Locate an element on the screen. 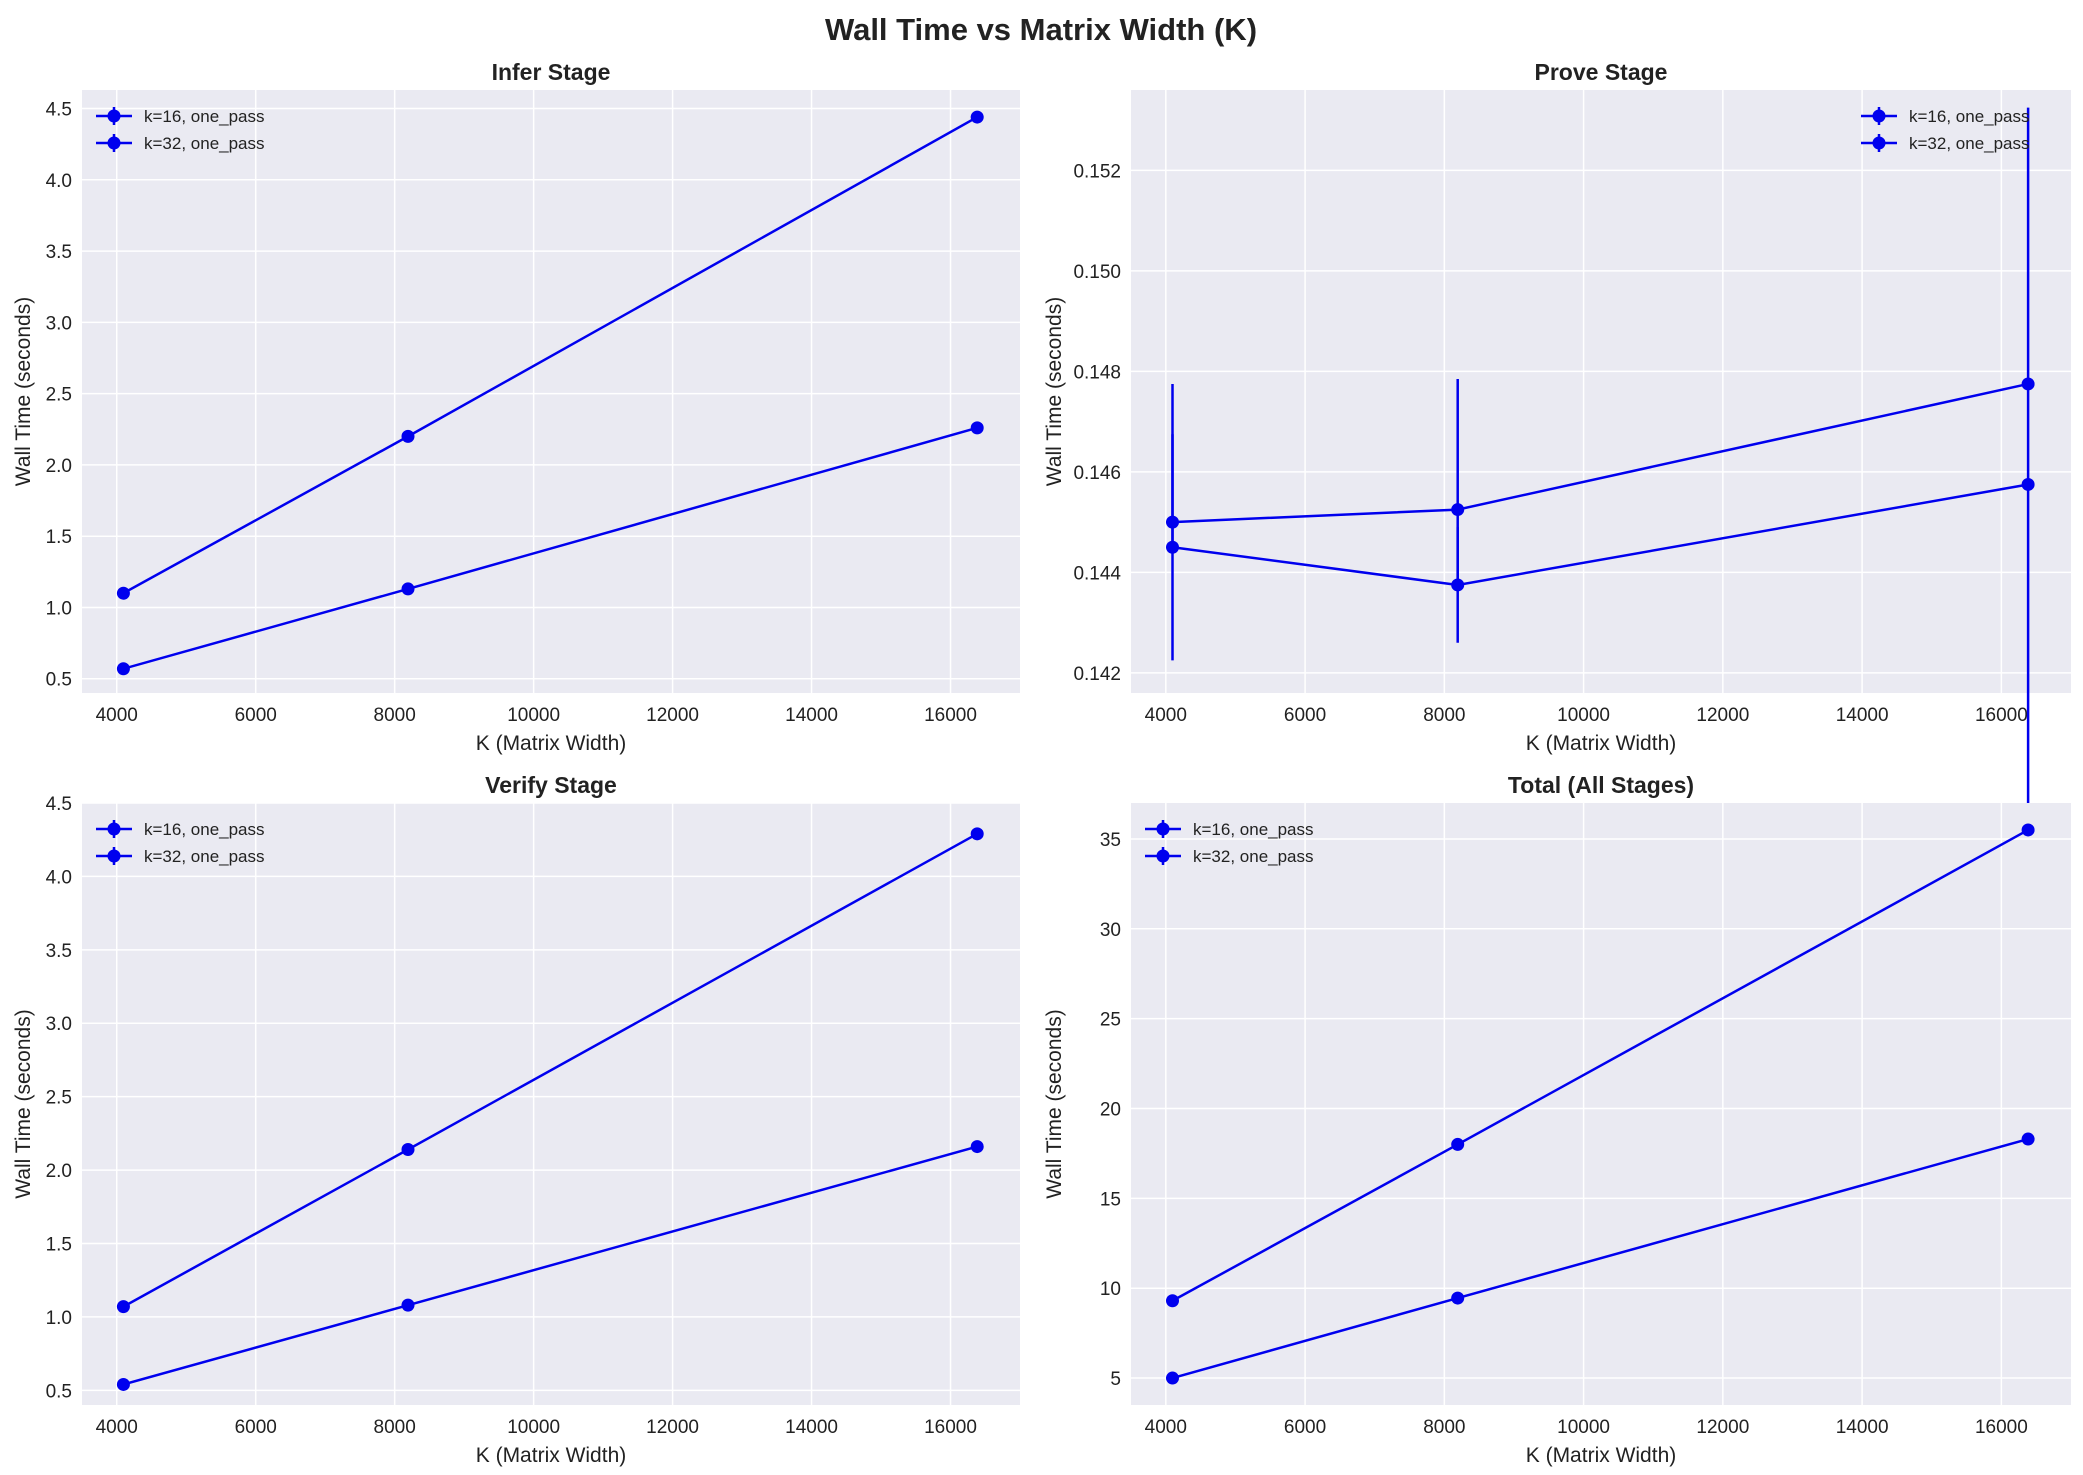 This screenshot has width=2083, height=1475. y-tick-label: 30 is located at coordinates (1110, 930).